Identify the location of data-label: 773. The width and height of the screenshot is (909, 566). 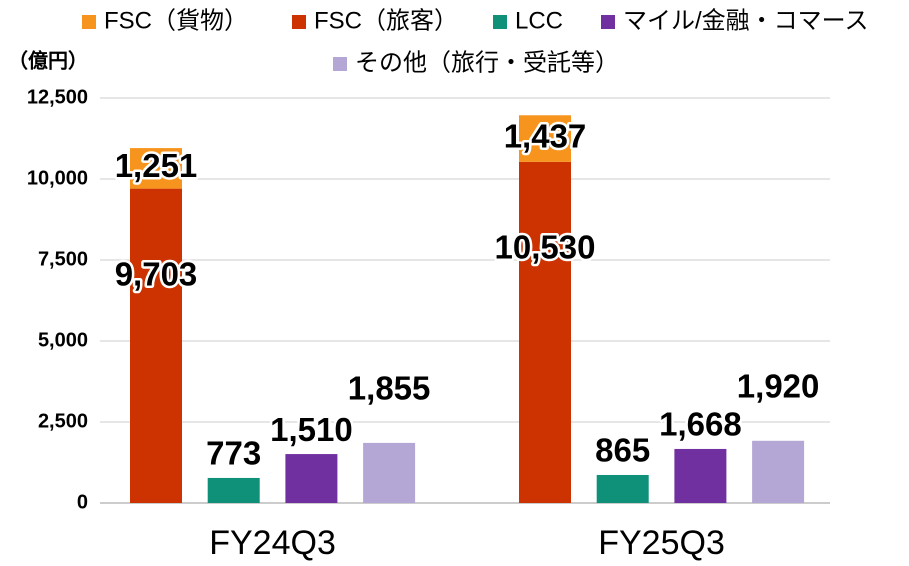
(233, 453).